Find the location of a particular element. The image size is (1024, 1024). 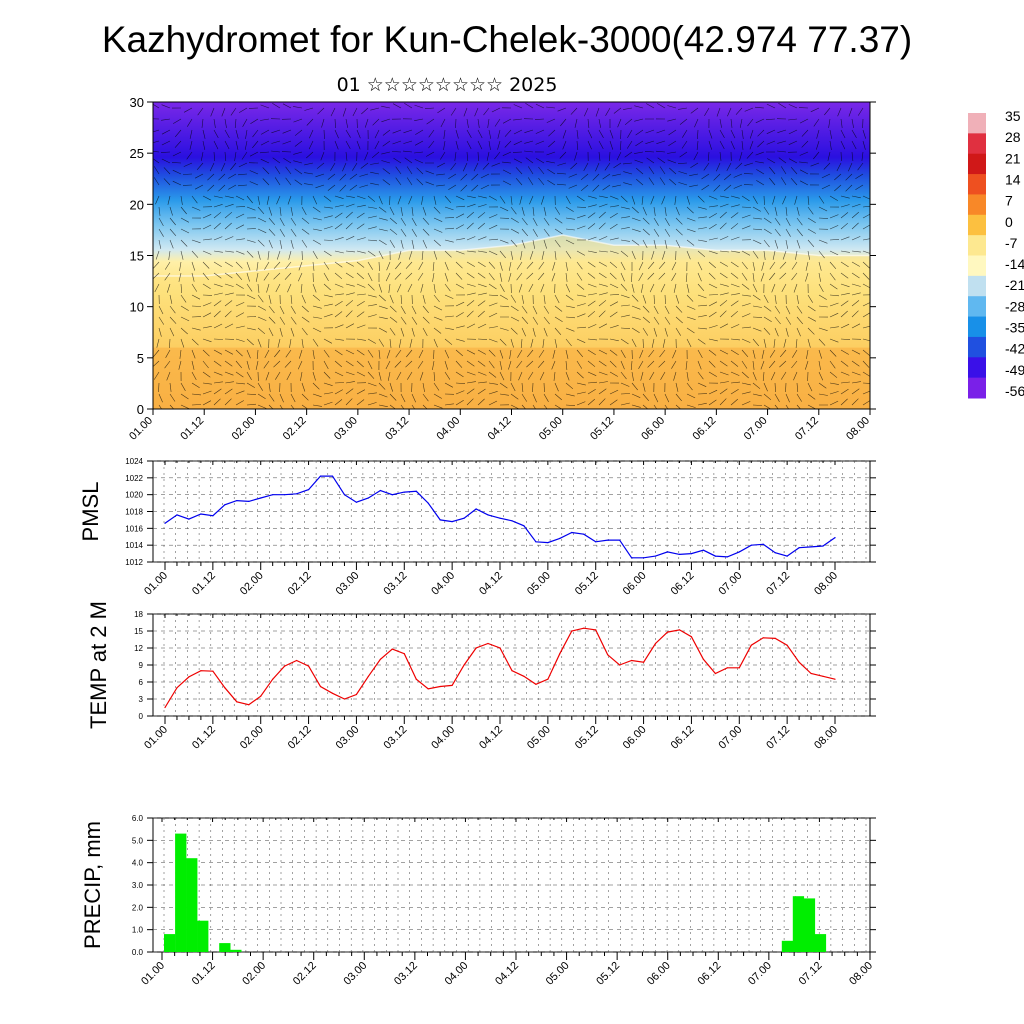

x-tick-label: 06.00 is located at coordinates (635, 738).